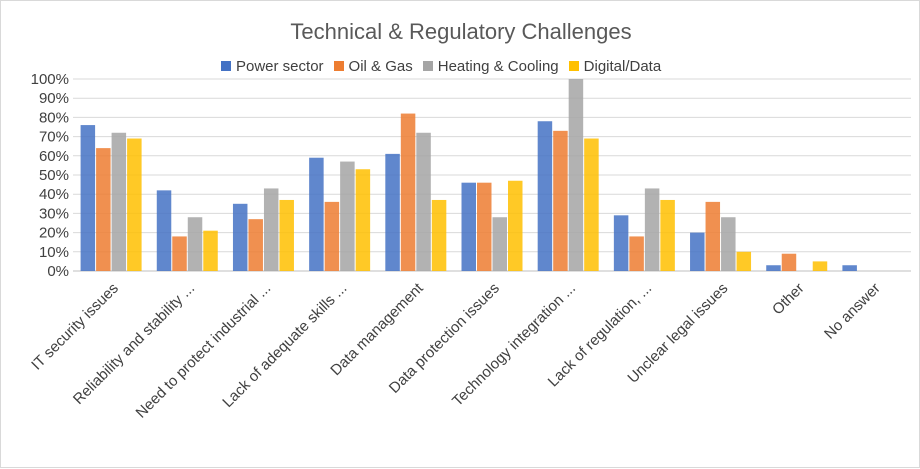 Image resolution: width=920 pixels, height=469 pixels. I want to click on legend-label: Power sector, so click(280, 66).